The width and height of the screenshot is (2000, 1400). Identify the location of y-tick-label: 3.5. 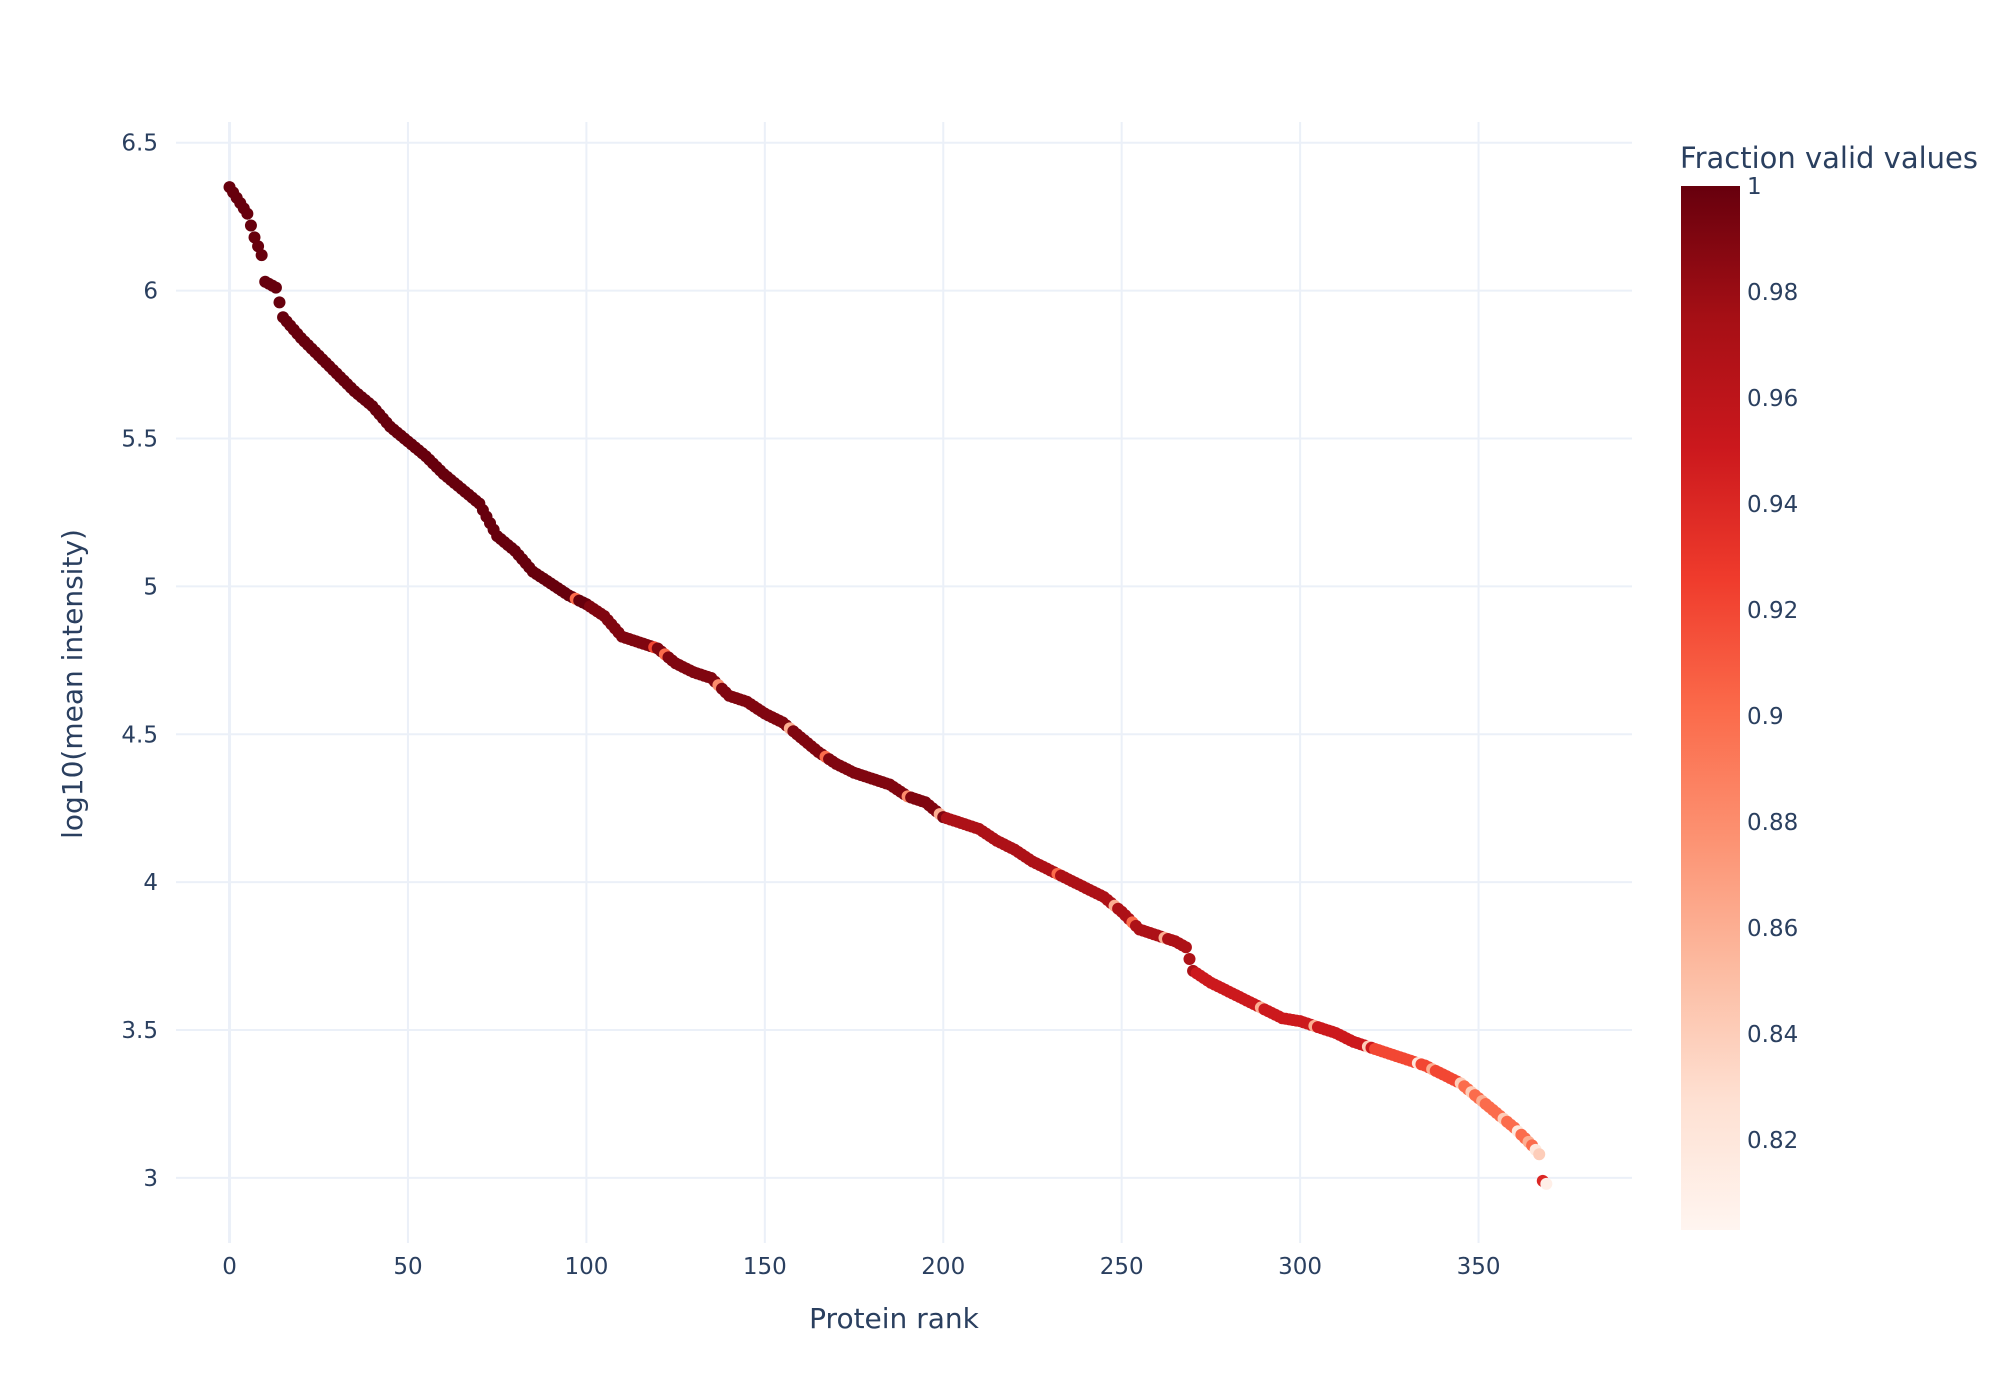
(139, 1031).